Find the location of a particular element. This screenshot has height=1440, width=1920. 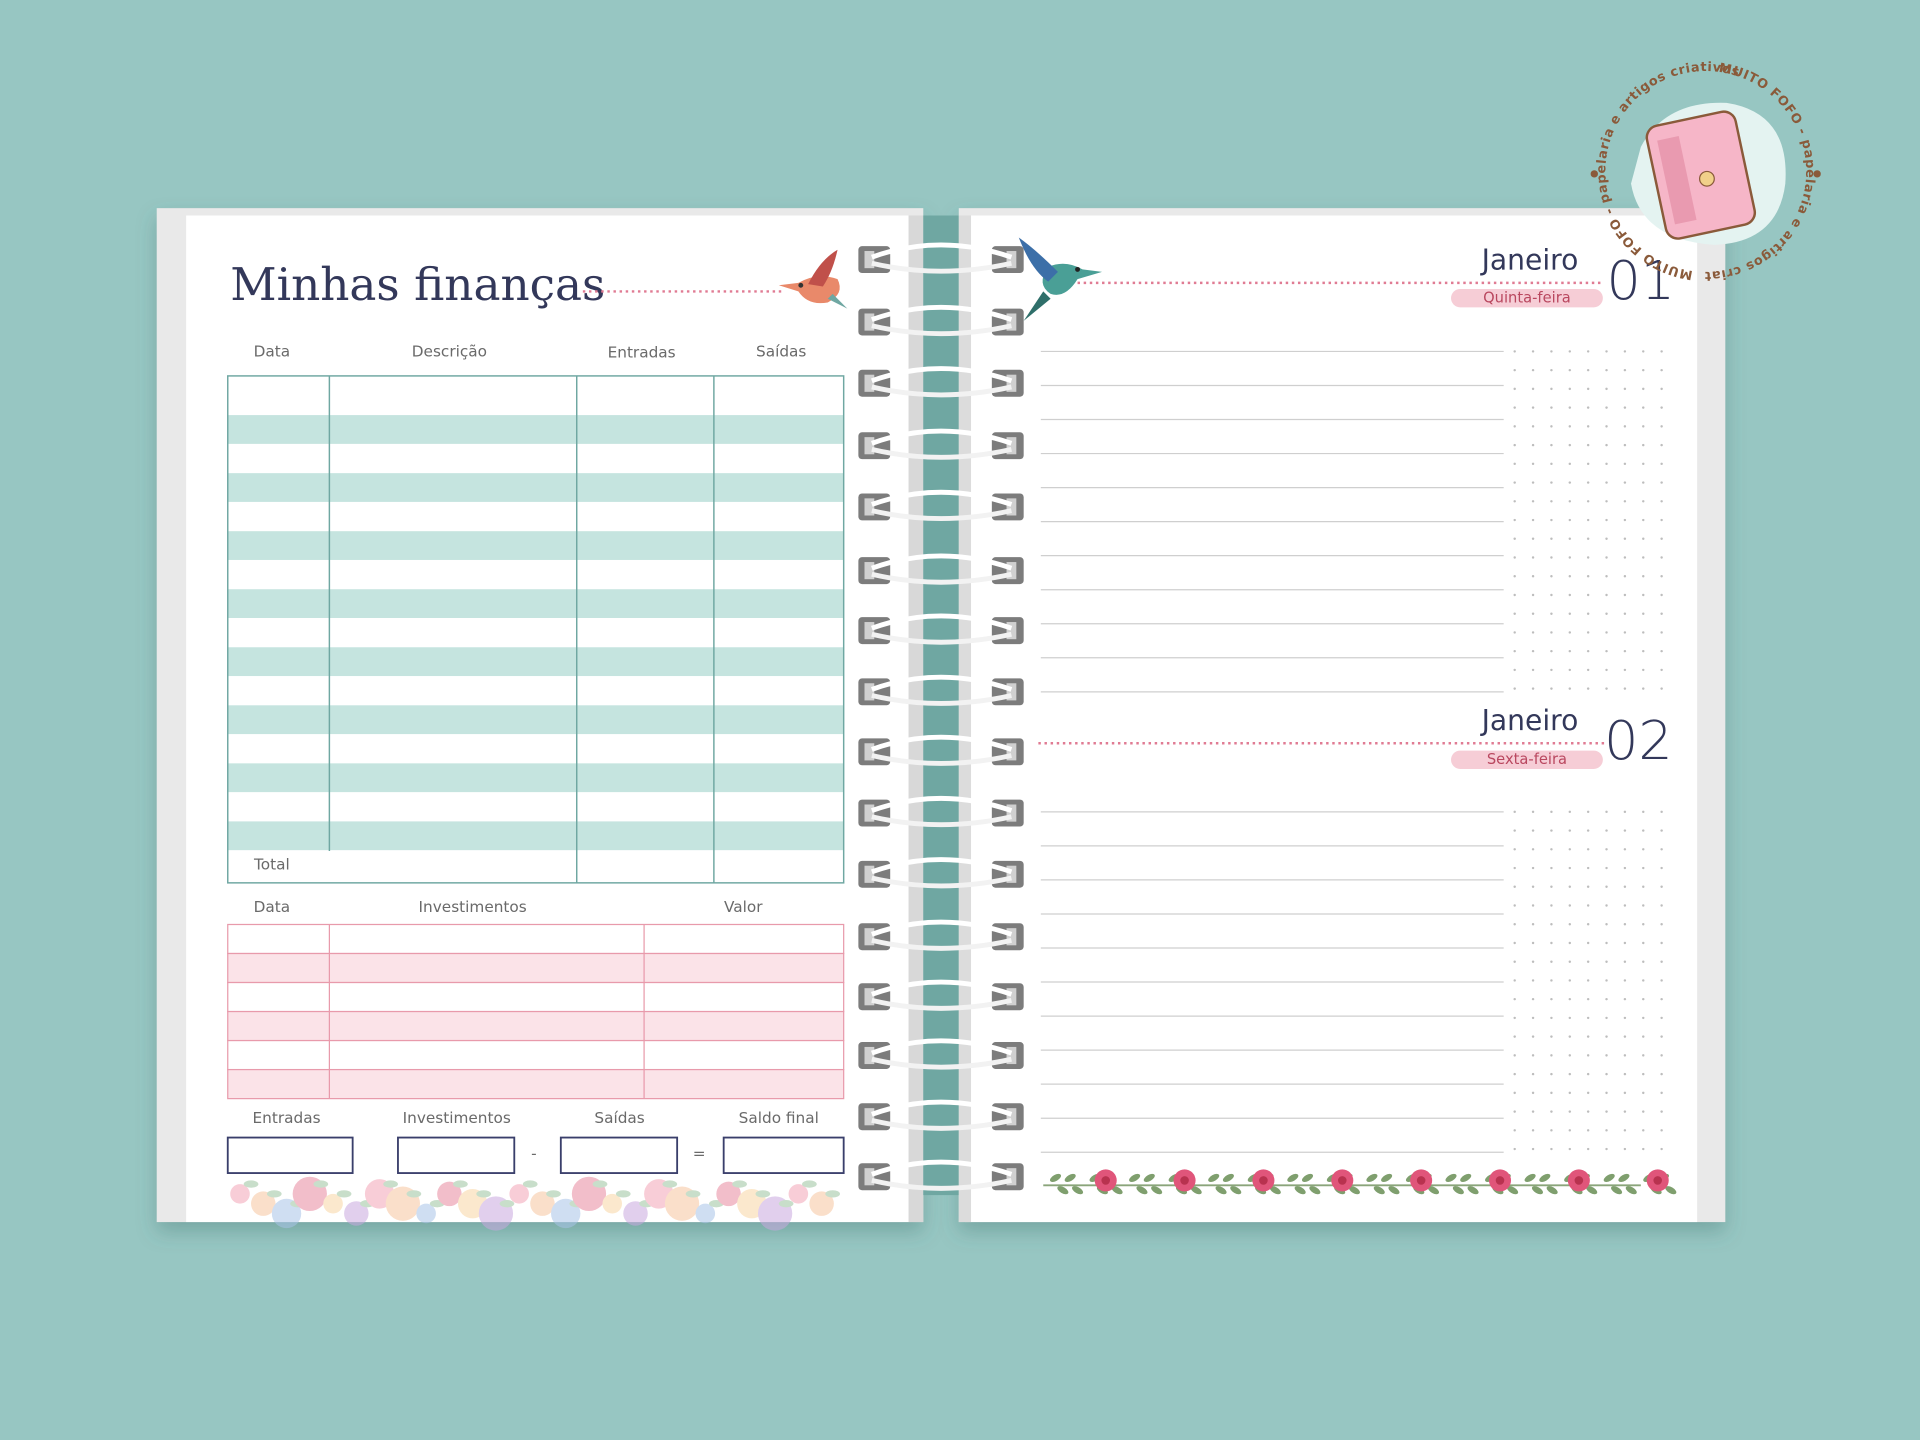

weekday: Quinta-feira is located at coordinates (1527, 297).